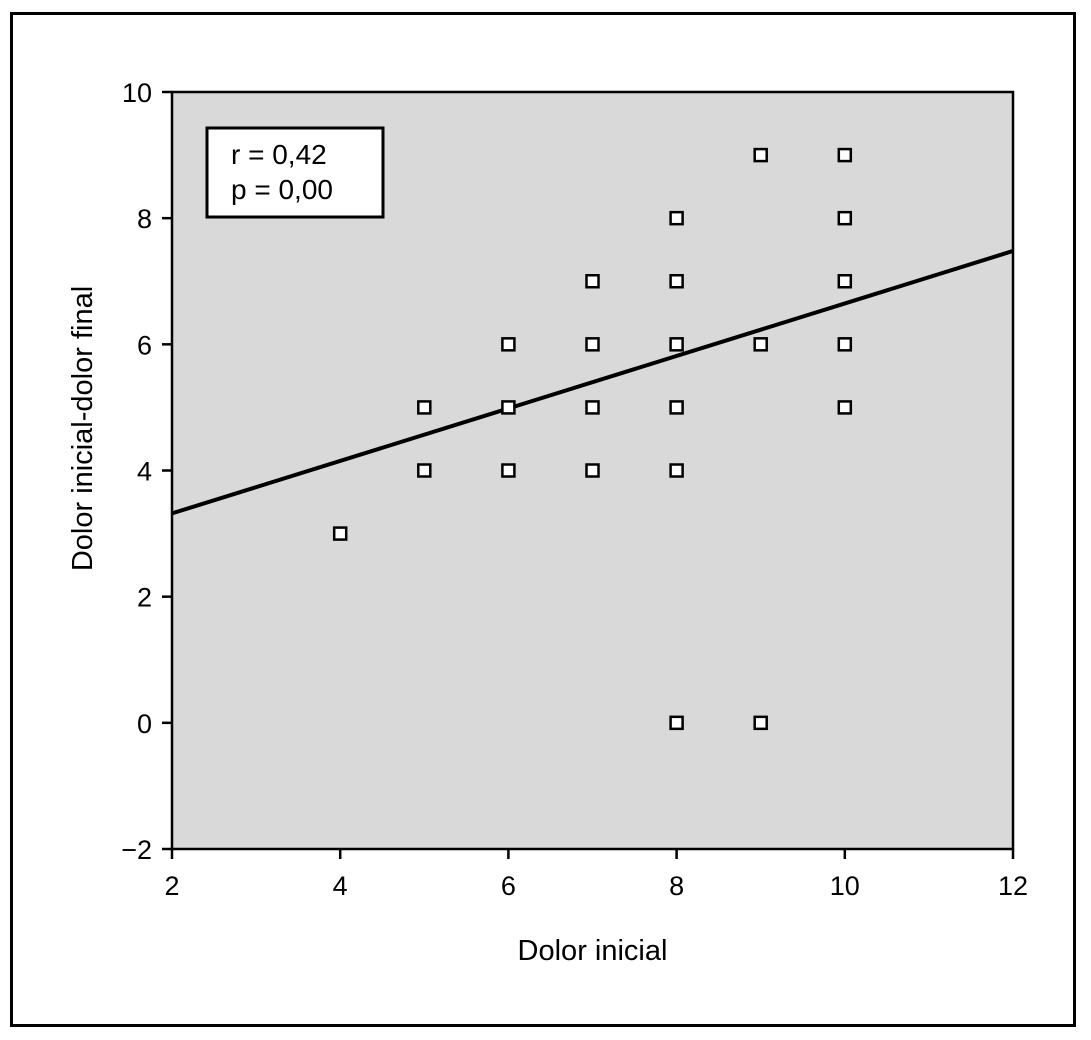 This screenshot has width=1091, height=1040. What do you see at coordinates (282, 189) in the screenshot?
I see `stats-p-value: p = 0,00` at bounding box center [282, 189].